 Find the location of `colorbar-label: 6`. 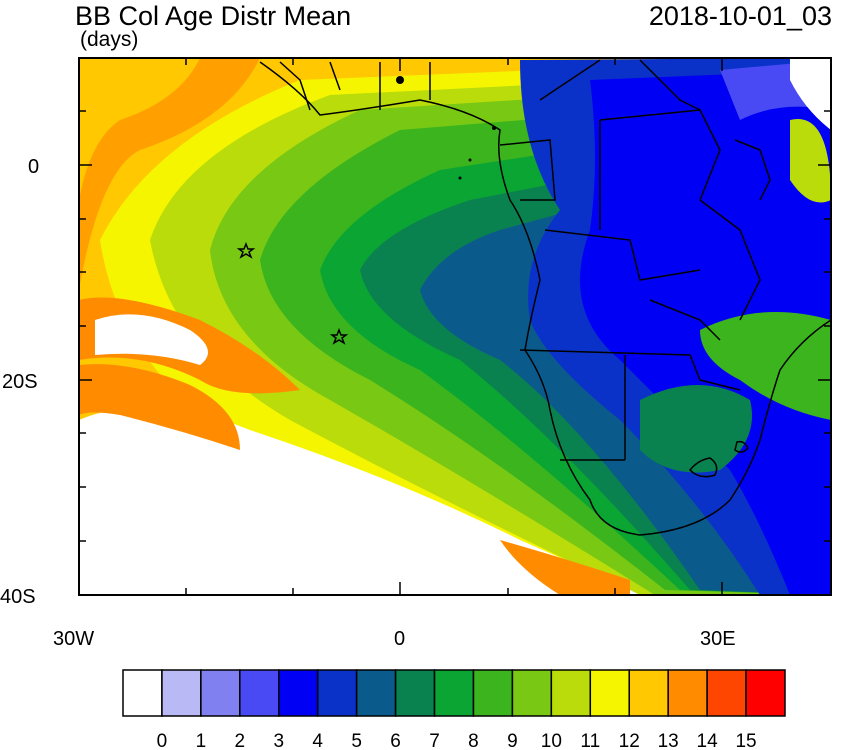

colorbar-label: 6 is located at coordinates (395, 740).